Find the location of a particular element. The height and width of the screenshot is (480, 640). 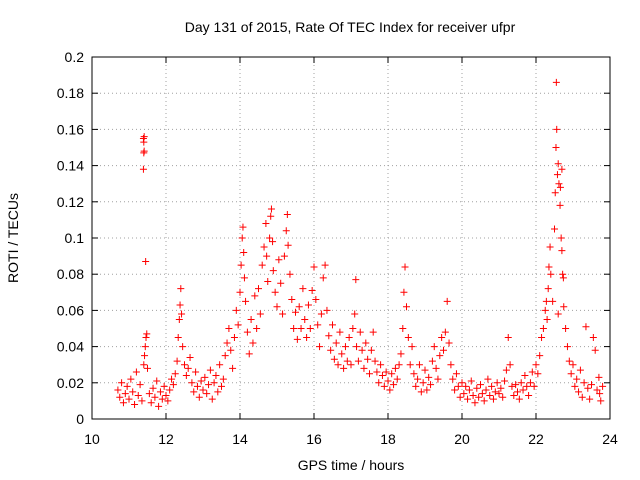

y-axis-label: ROTI / TECUs is located at coordinates (13, 238).